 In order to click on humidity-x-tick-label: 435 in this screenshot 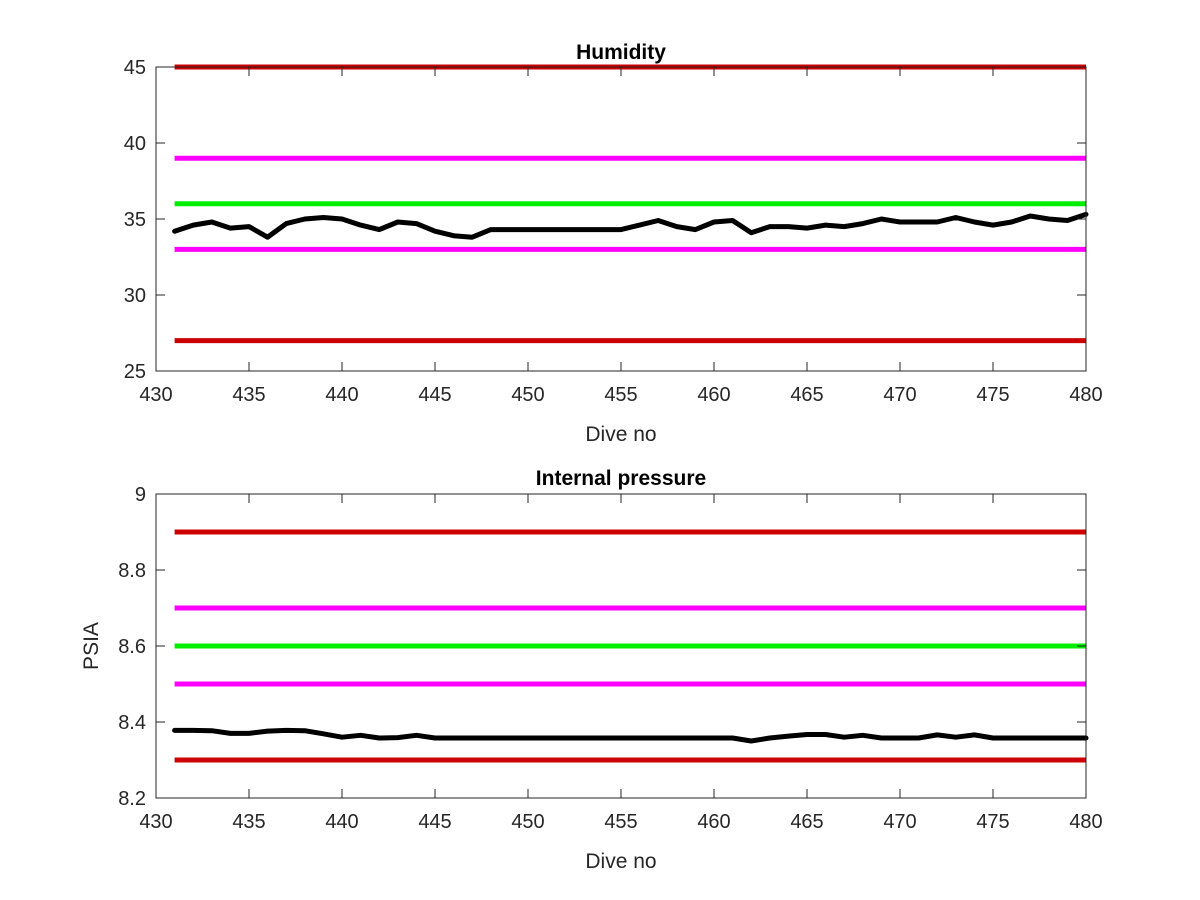, I will do `click(248, 395)`.